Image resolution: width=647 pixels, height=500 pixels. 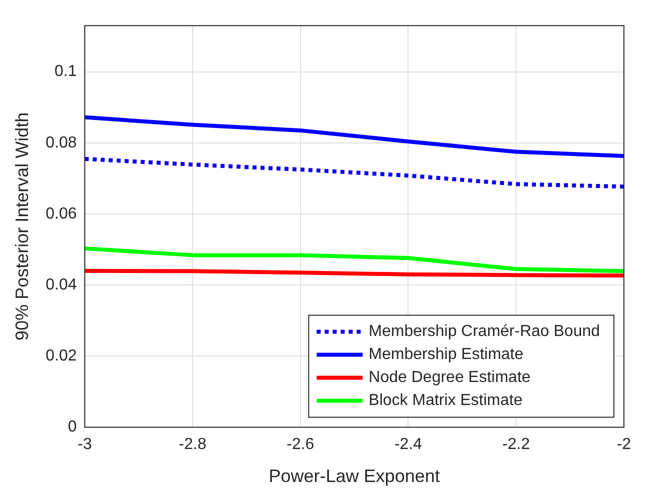 What do you see at coordinates (300, 445) in the screenshot?
I see `x-tick-label: -2.6` at bounding box center [300, 445].